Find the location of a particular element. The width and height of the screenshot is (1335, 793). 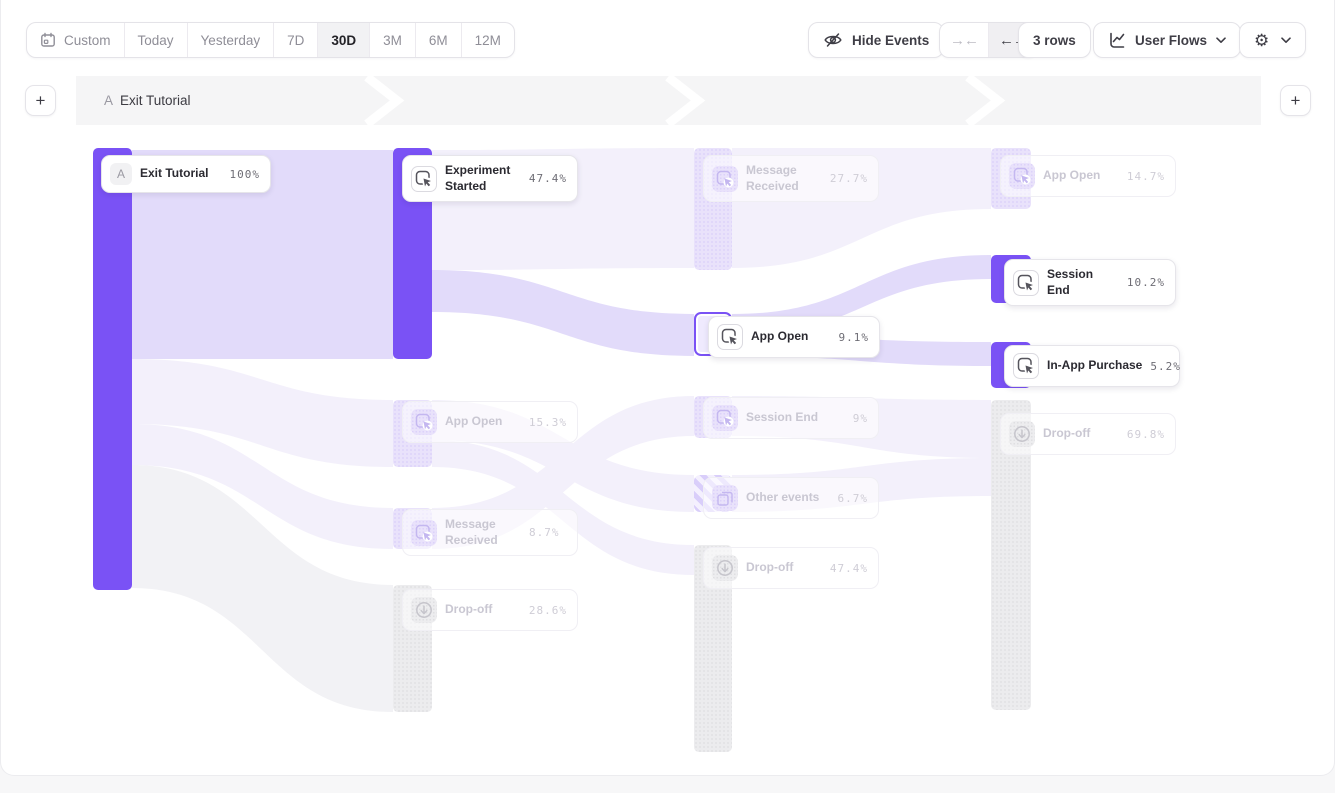

date-range-yesterday: Yesterday is located at coordinates (231, 40).